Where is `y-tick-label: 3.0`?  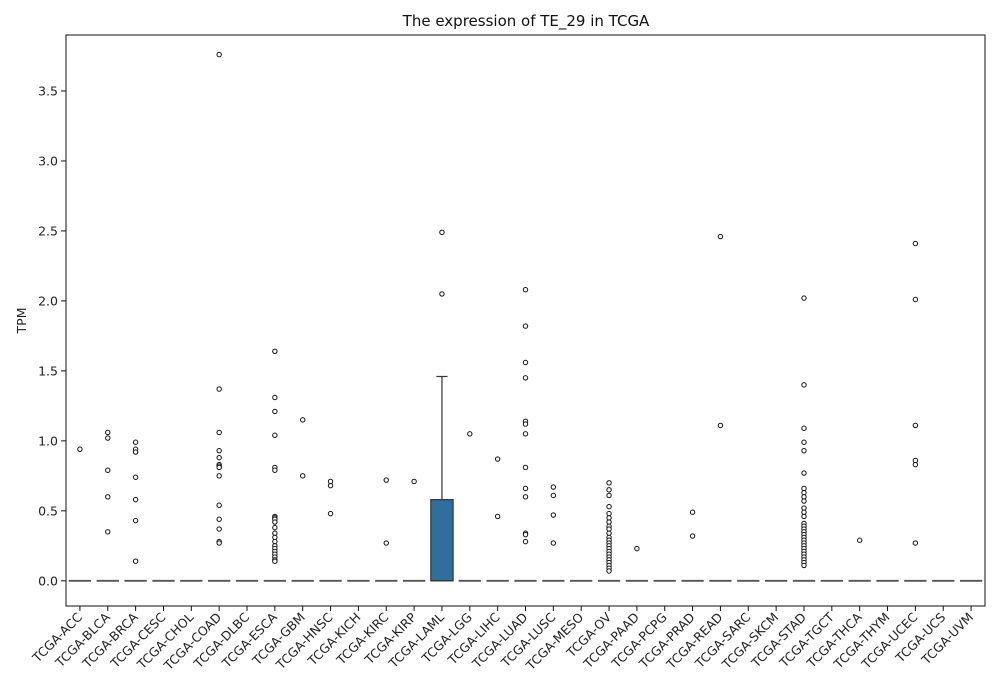 y-tick-label: 3.0 is located at coordinates (48, 160).